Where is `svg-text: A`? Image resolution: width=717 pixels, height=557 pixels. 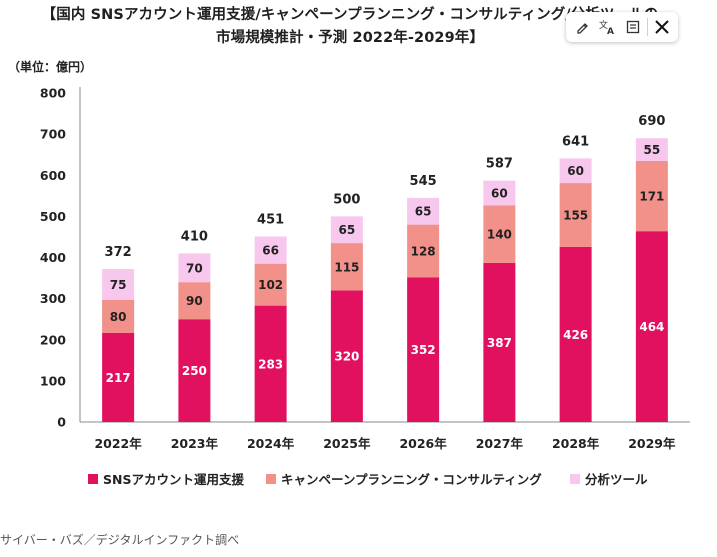 svg-text: A is located at coordinates (610, 31).